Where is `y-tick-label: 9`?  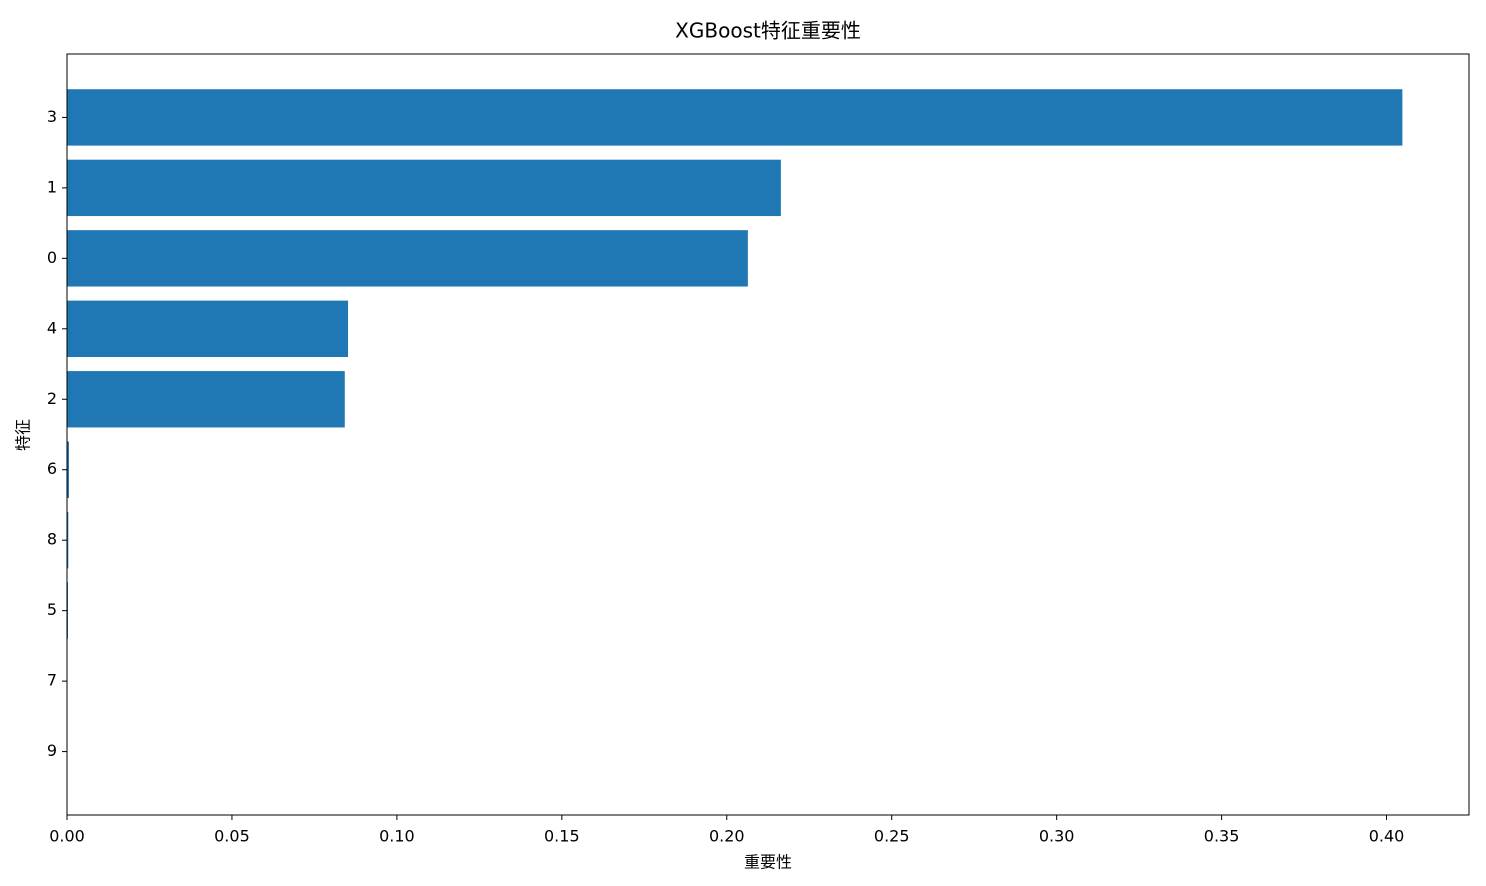 y-tick-label: 9 is located at coordinates (52, 750).